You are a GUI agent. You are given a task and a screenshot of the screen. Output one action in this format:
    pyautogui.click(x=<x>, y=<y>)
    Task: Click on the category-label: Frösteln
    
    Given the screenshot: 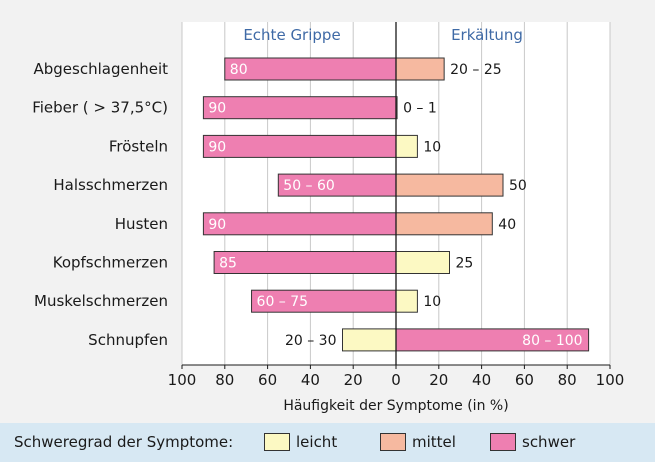 What is the action you would take?
    pyautogui.click(x=138, y=146)
    